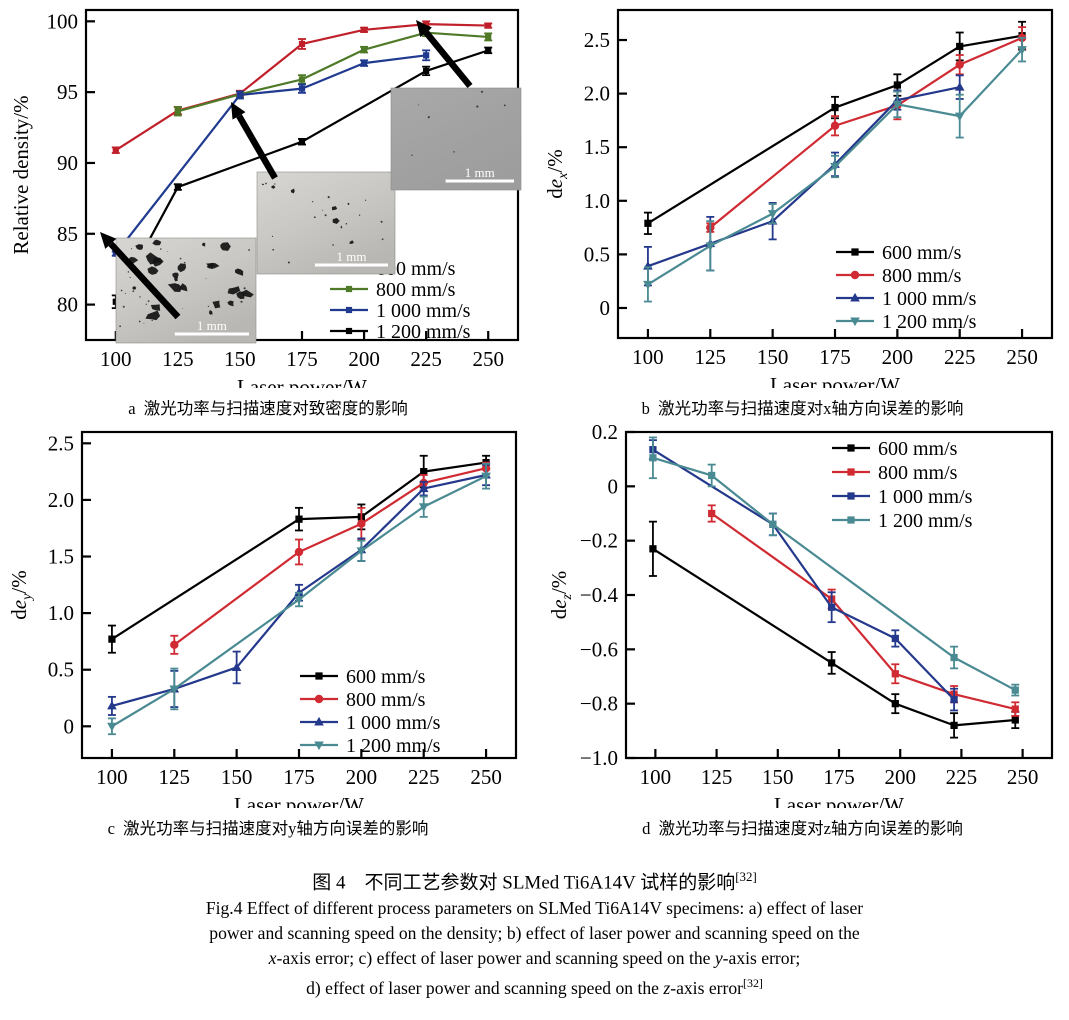  What do you see at coordinates (646, 828) in the screenshot?
I see `panel-d-letter: d` at bounding box center [646, 828].